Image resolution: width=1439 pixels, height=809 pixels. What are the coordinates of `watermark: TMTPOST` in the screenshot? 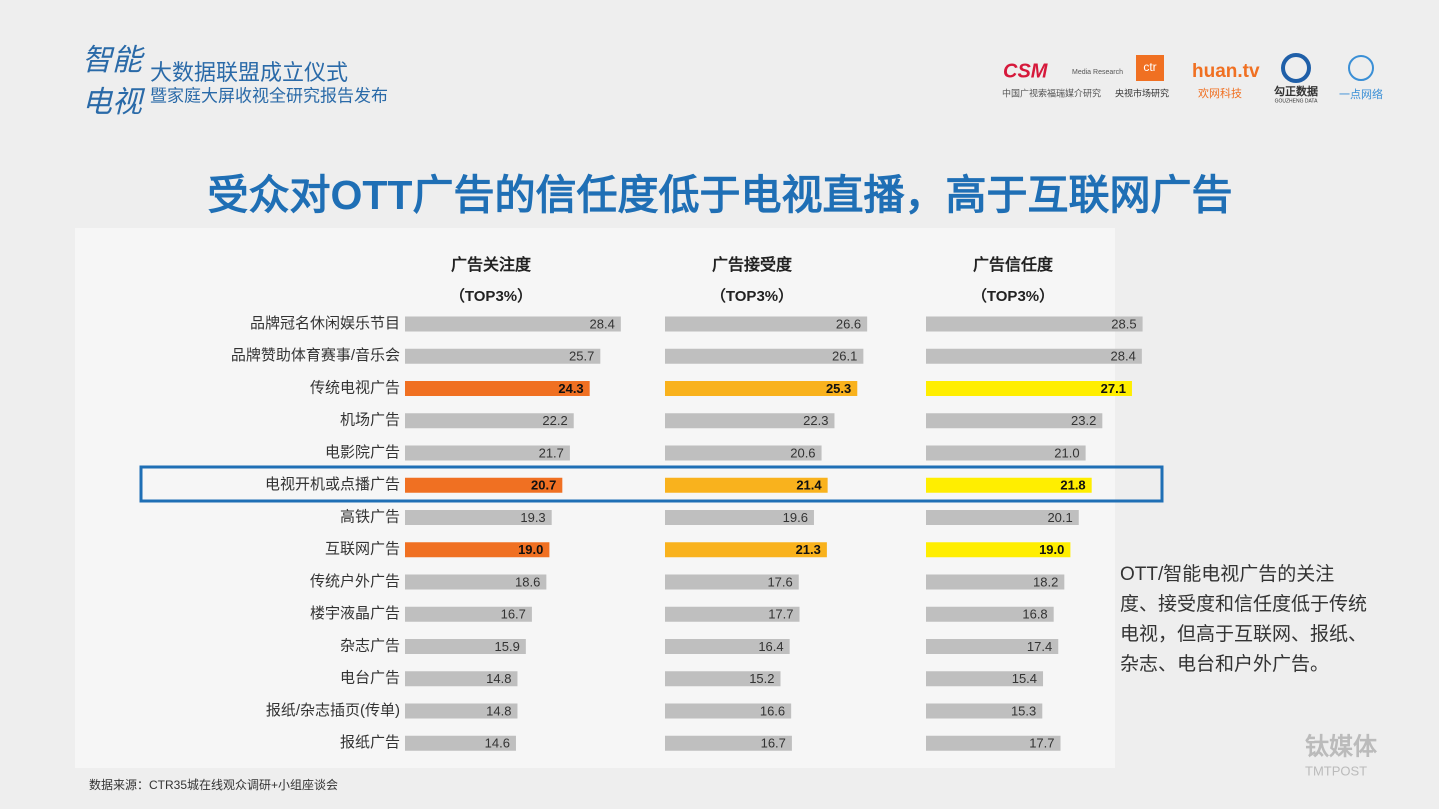 It's located at (1336, 770).